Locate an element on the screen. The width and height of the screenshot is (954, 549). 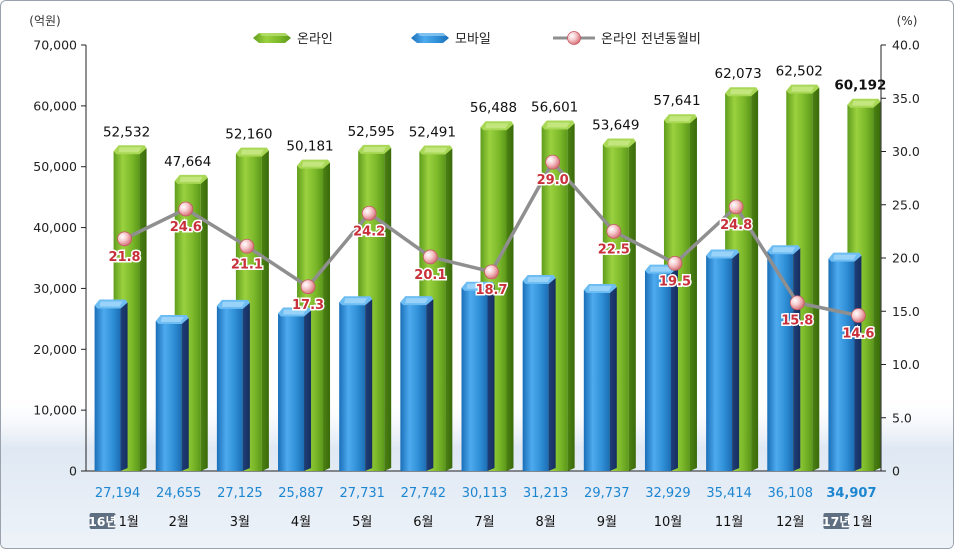
right-tick-label: 5.0 is located at coordinates (902, 417).